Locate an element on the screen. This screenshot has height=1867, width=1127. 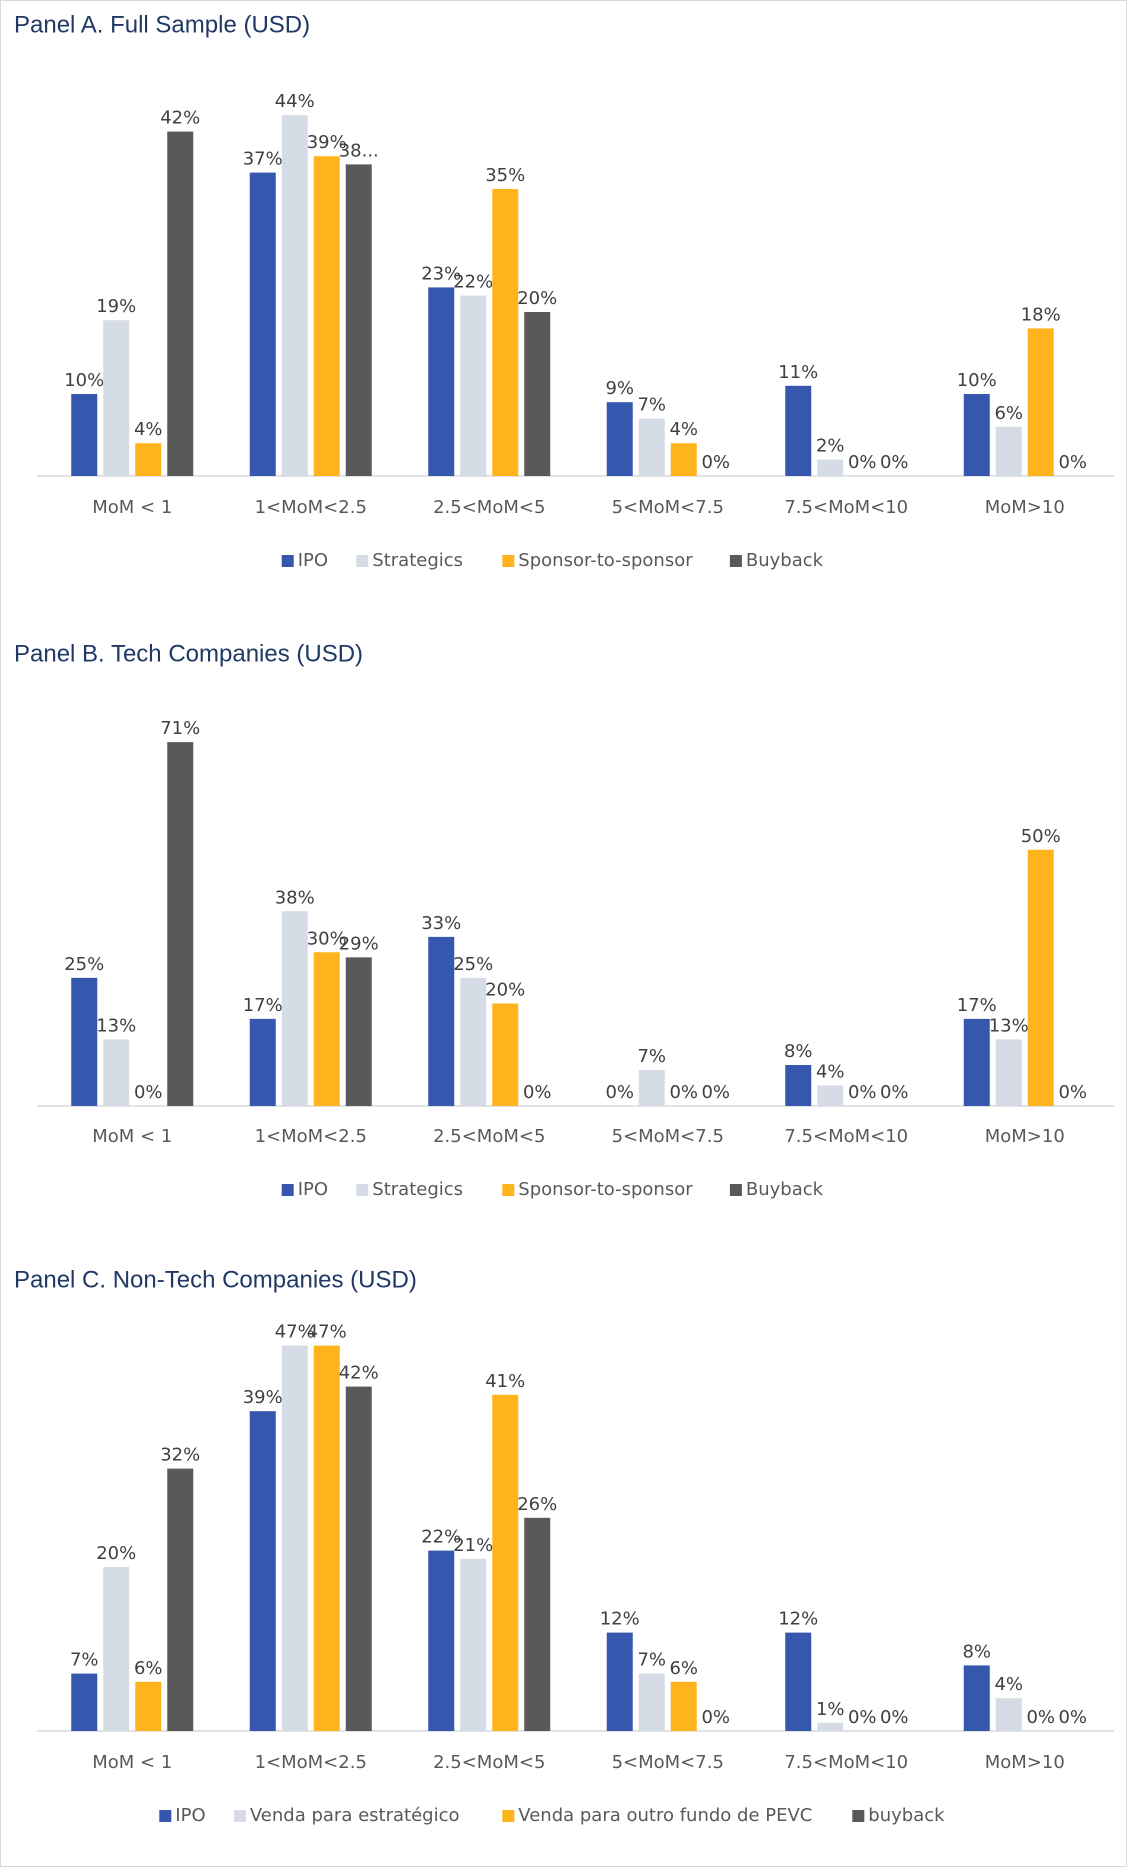
data-label: 32% is located at coordinates (180, 1455).